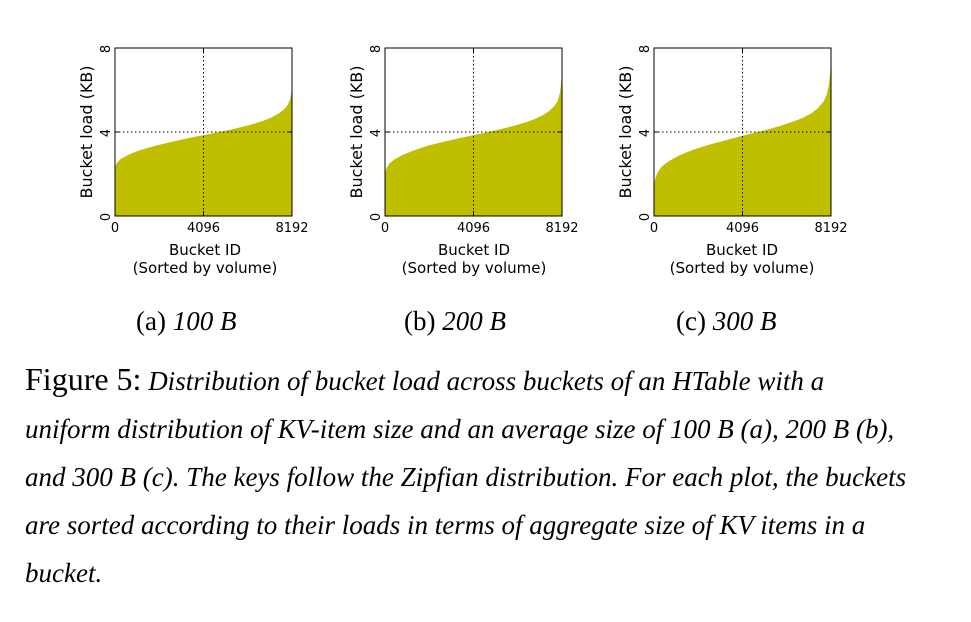  Describe the element at coordinates (356, 131) in the screenshot. I see `y-axis-label-b: Bucket load (KB)` at that location.